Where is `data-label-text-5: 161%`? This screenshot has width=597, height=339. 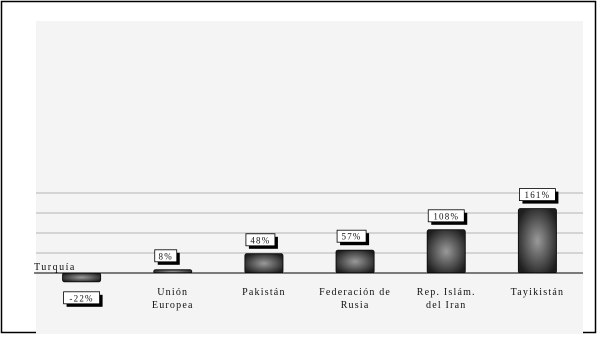 data-label-text-5: 161% is located at coordinates (538, 195).